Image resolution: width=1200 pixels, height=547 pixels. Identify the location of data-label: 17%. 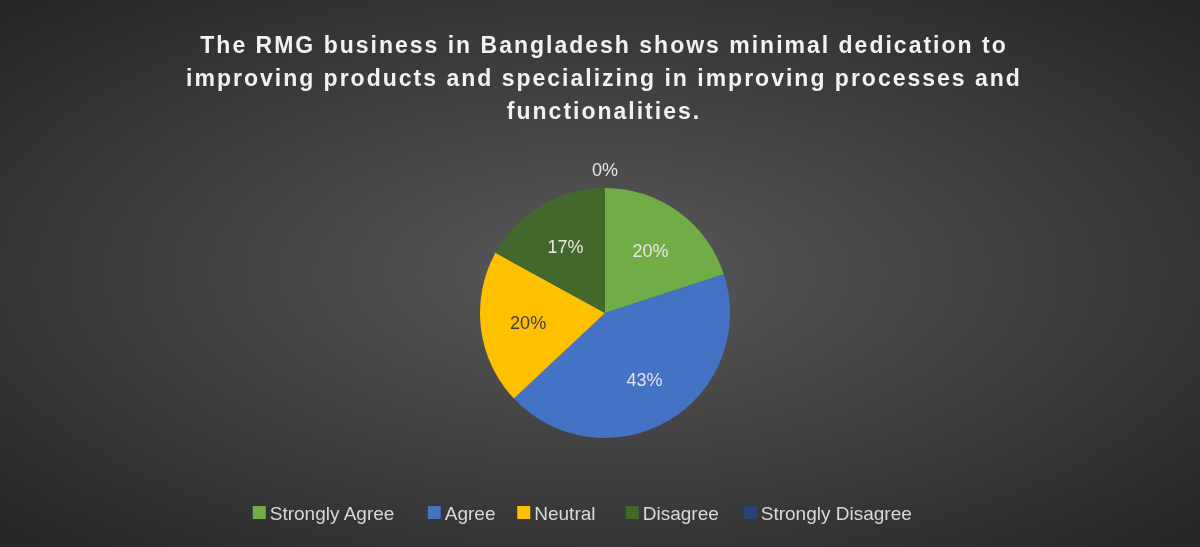
(565, 246).